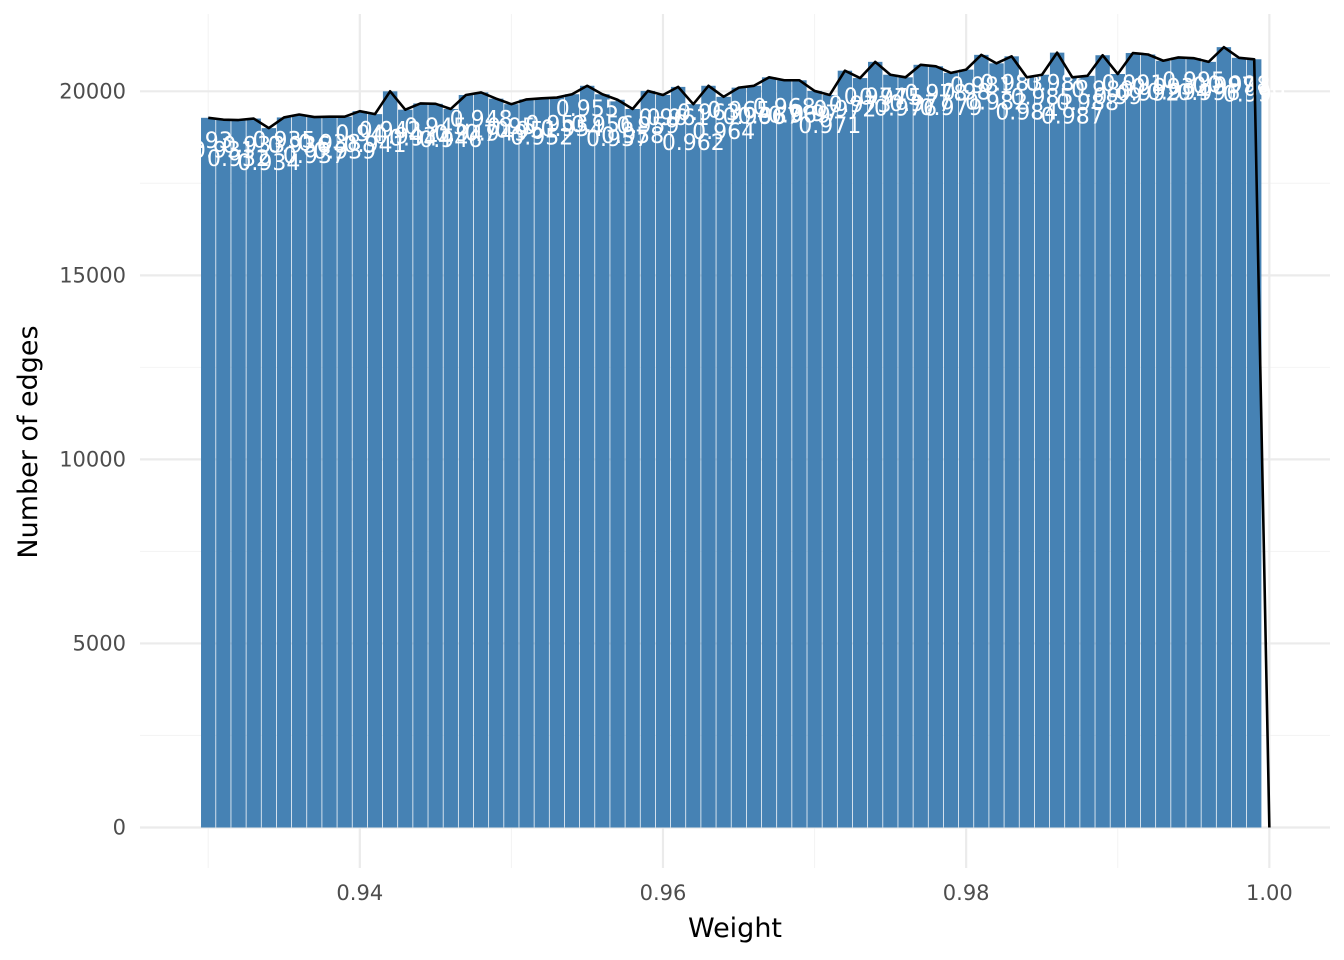  Describe the element at coordinates (450, 140) in the screenshot. I see `bar-value-label: 0.946` at that location.